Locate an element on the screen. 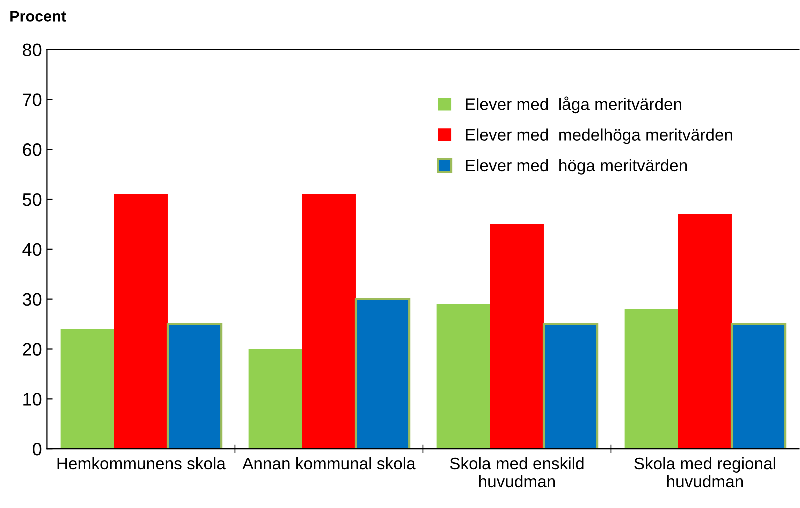  y-tick-label: 60 is located at coordinates (32, 150).